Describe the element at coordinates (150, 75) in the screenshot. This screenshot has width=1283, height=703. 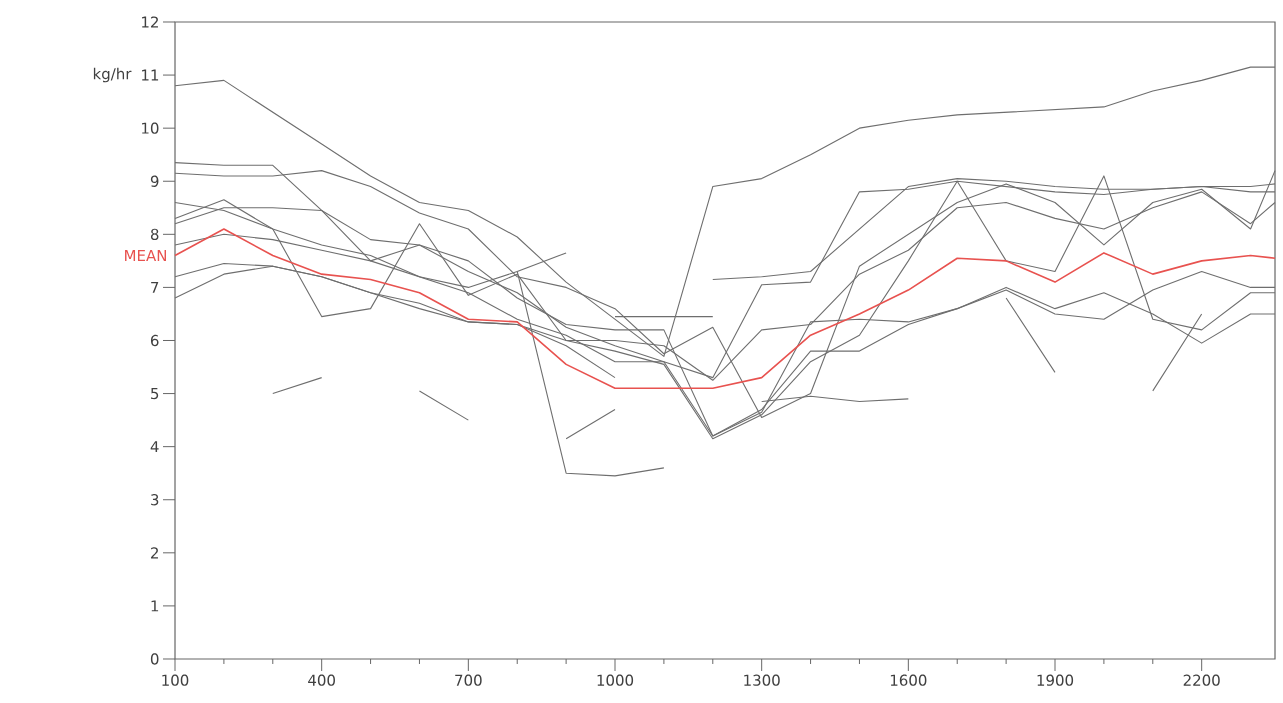
I see `y-tick-label: 11` at that location.